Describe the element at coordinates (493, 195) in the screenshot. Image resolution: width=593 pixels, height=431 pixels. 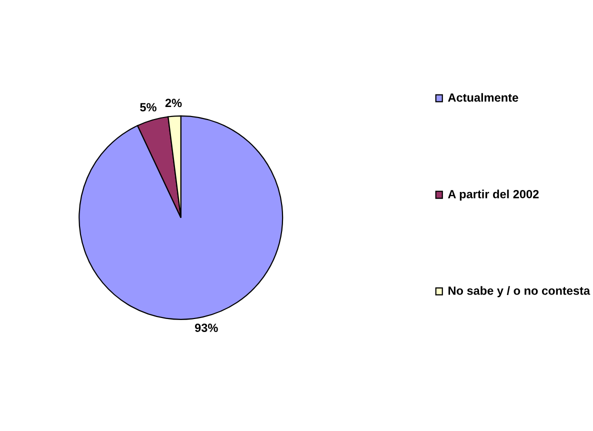
I see `legend-label: A partir del 2002` at that location.